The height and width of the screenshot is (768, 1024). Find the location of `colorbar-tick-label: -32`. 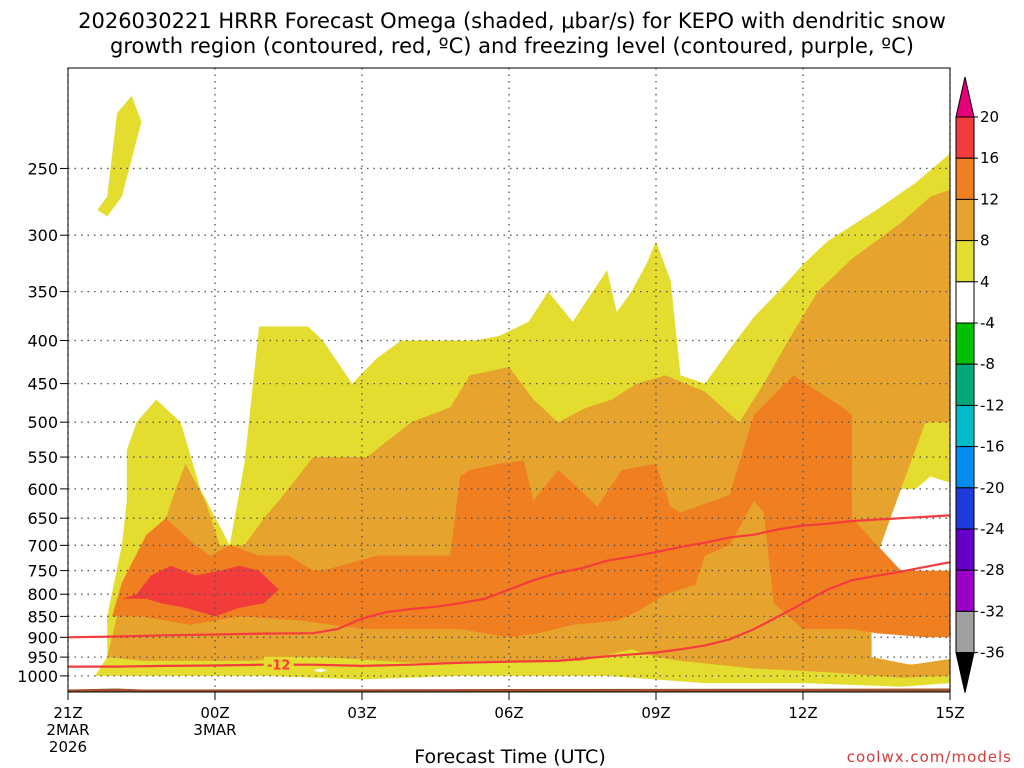

colorbar-tick-label: -32 is located at coordinates (992, 611).